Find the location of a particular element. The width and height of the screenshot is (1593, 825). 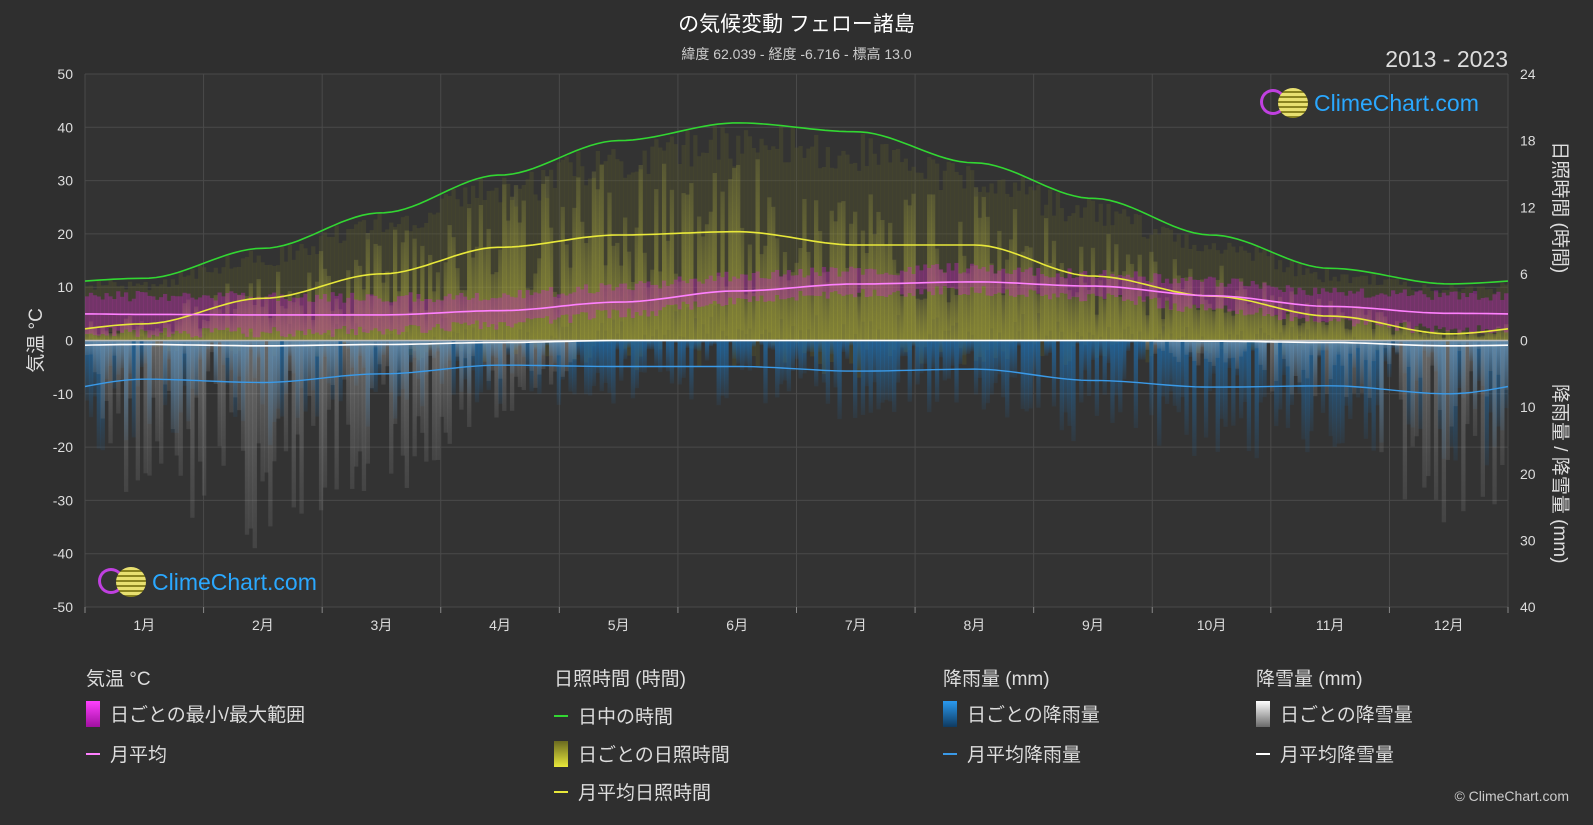

snow-swatch is located at coordinates (1263, 713).